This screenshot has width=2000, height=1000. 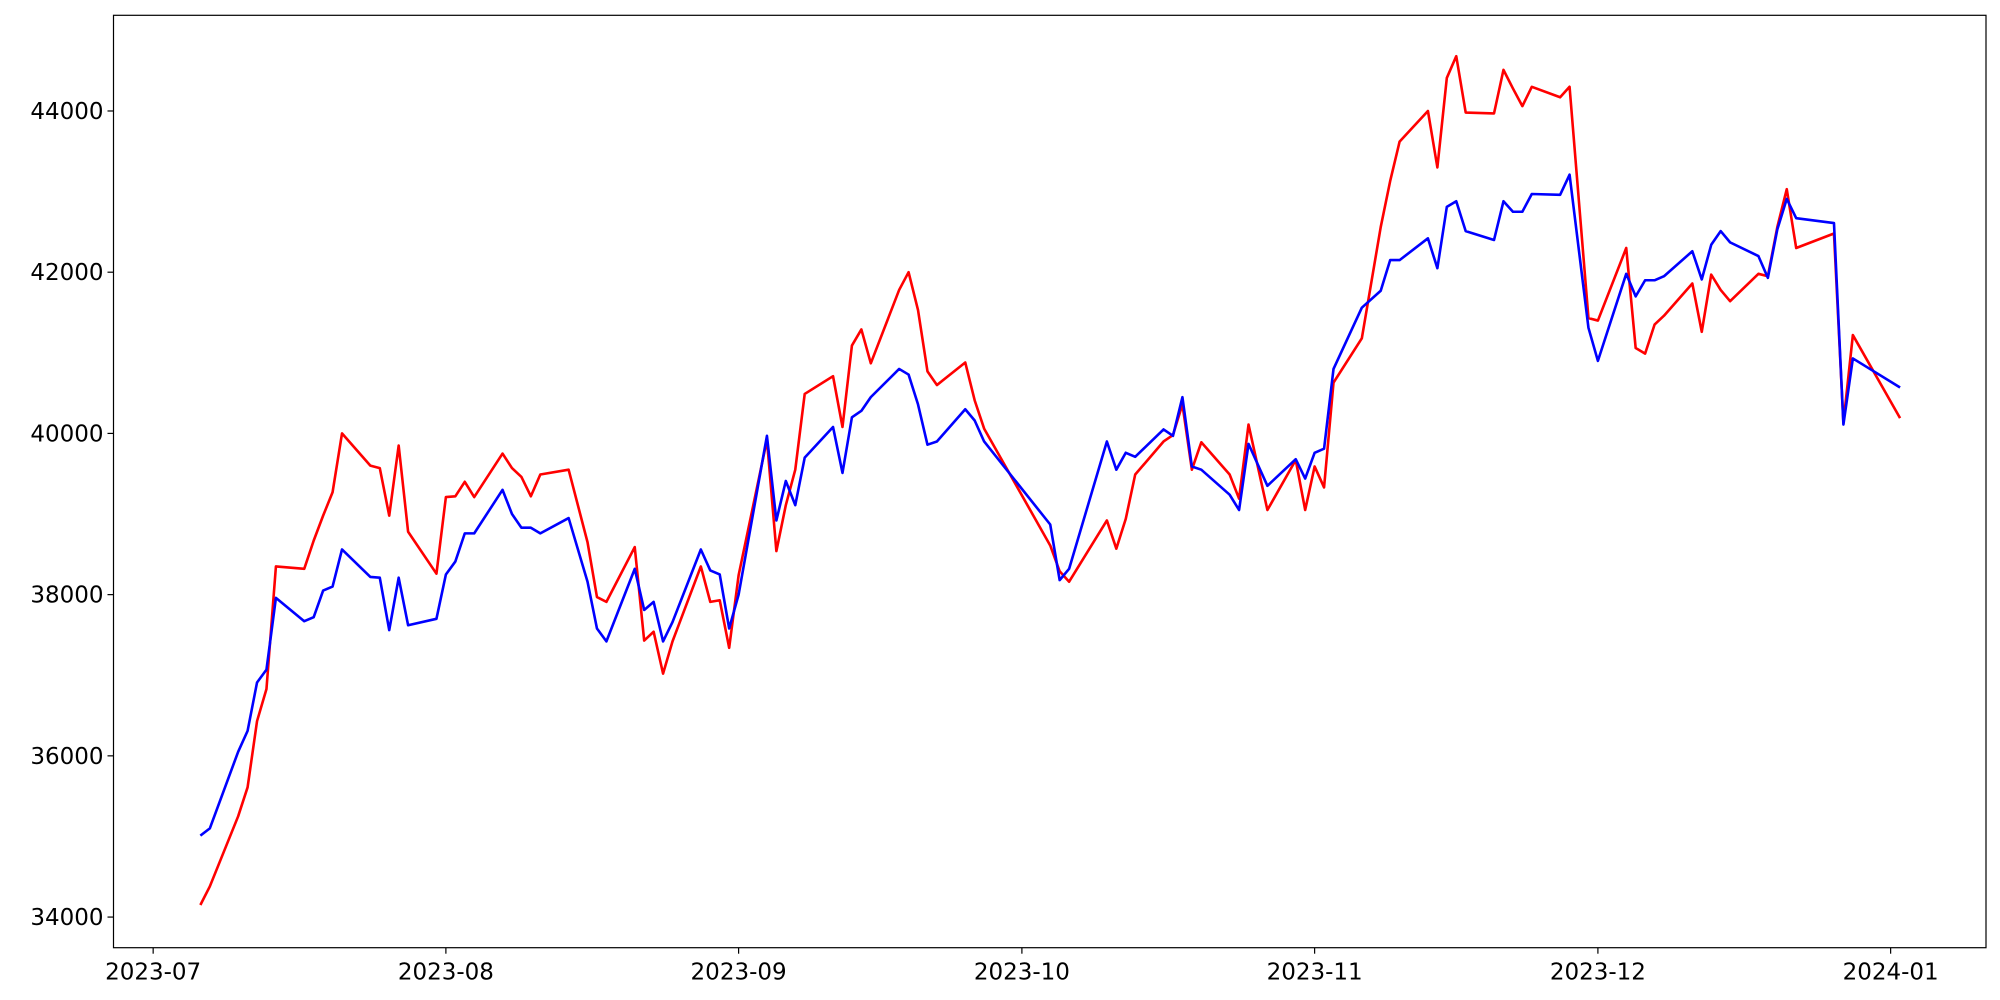 What do you see at coordinates (1022, 973) in the screenshot?
I see `x-tick-label: 2023-10` at bounding box center [1022, 973].